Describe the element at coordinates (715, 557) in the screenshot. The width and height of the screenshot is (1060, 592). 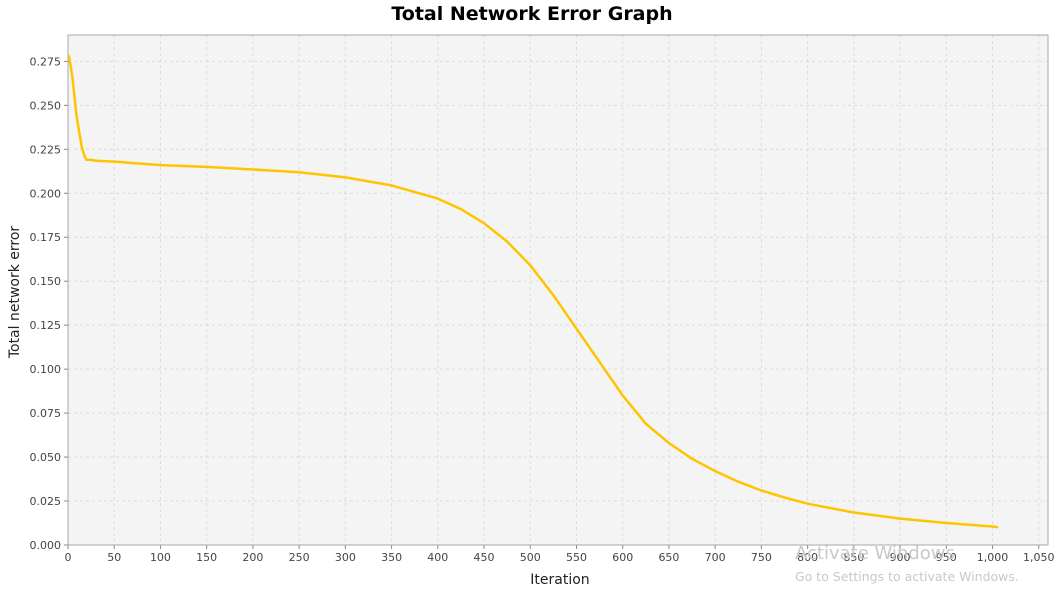
I see `x-tick-label: 700` at that location.